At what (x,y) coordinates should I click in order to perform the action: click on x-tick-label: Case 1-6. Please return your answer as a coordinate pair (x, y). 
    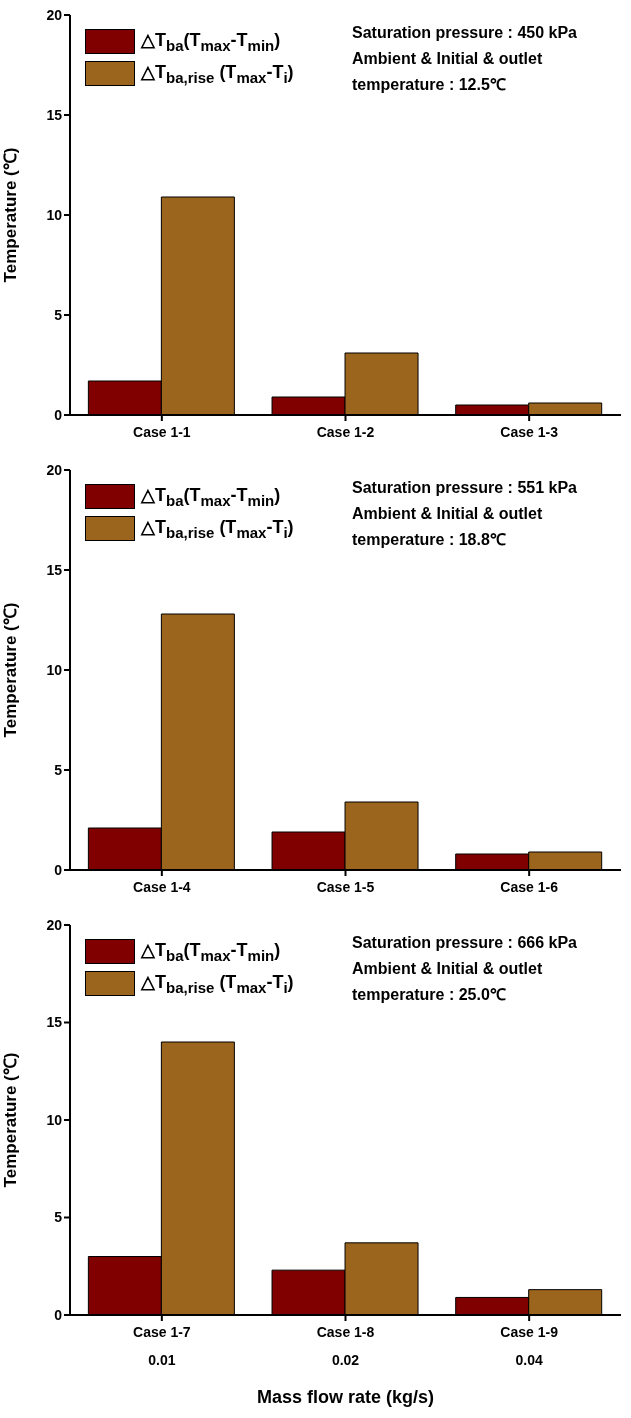
    Looking at the image, I should click on (529, 887).